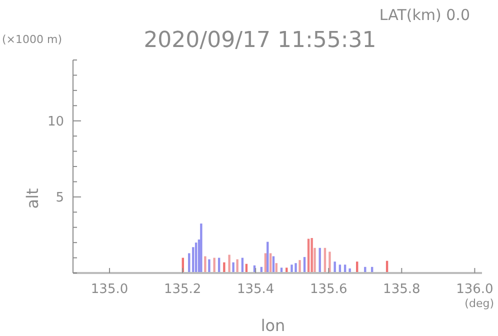 Image resolution: width=498 pixels, height=336 pixels. Describe the element at coordinates (479, 303) in the screenshot. I see `text: (deg)` at that location.